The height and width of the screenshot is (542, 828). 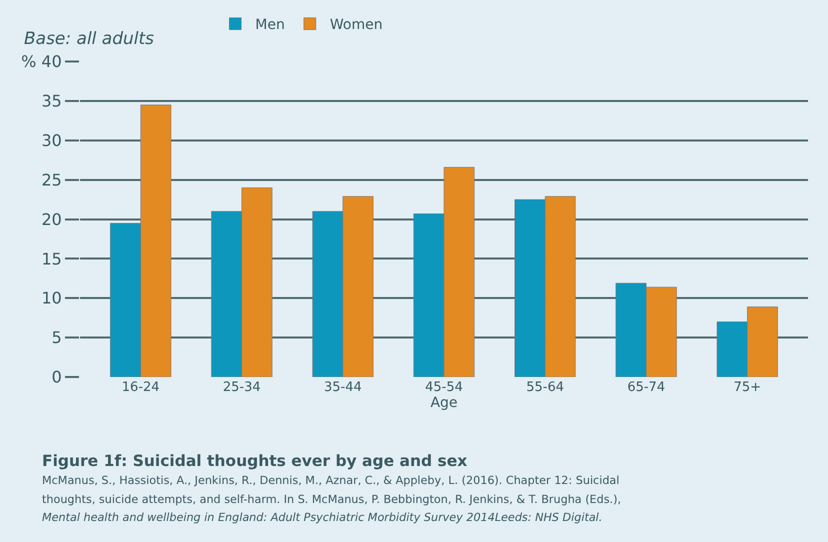 What do you see at coordinates (322, 517) in the screenshot?
I see `text: Mental health and wellbeing in England: Adult Psychiatric Morbidity Survey 2014Leeds: NHS Digital.` at bounding box center [322, 517].